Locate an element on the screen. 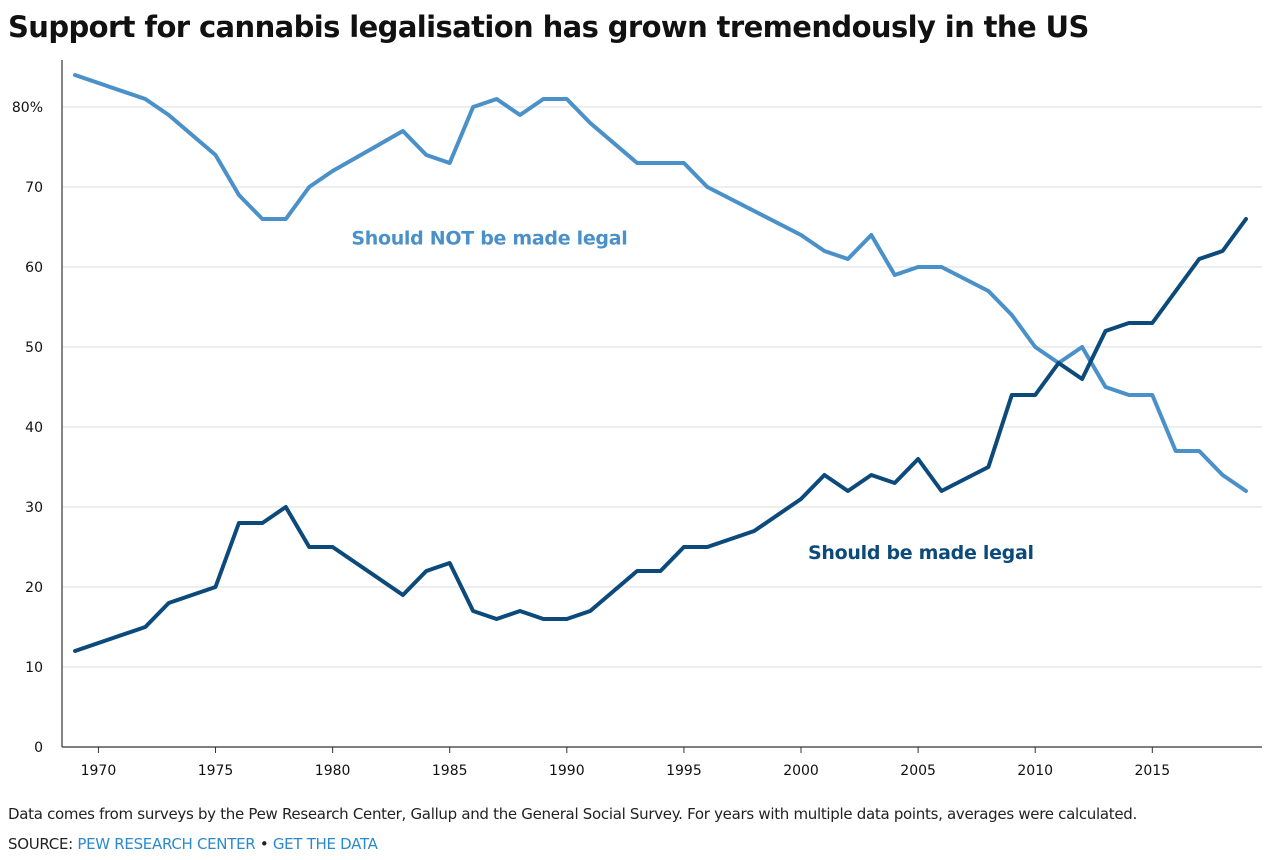 The width and height of the screenshot is (1272, 860). y-tick-label: 40 is located at coordinates (34, 428).